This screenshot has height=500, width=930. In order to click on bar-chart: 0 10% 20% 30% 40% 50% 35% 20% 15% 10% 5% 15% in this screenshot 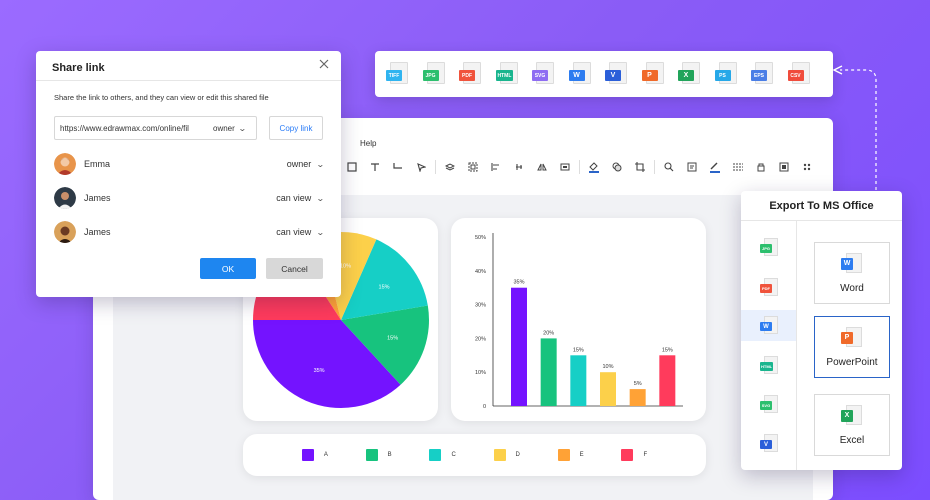, I will do `click(579, 321)`.